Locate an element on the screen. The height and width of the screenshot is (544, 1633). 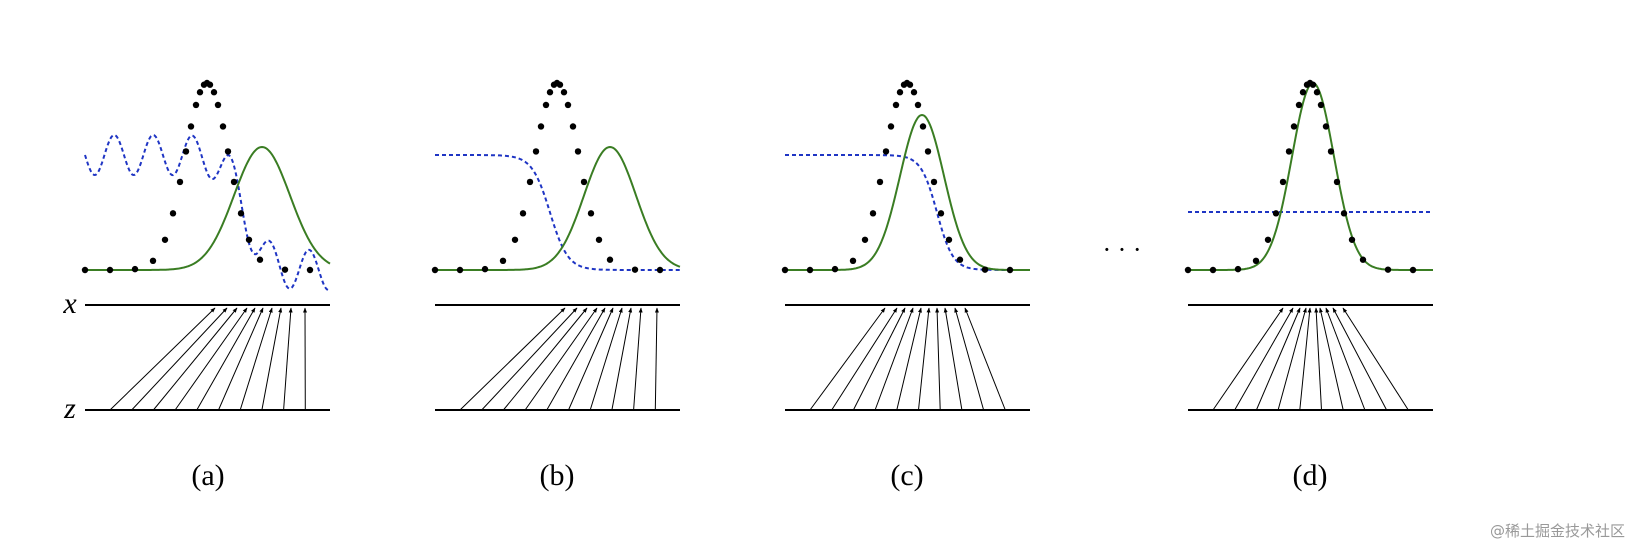
panel: (a) is located at coordinates (206, 285).